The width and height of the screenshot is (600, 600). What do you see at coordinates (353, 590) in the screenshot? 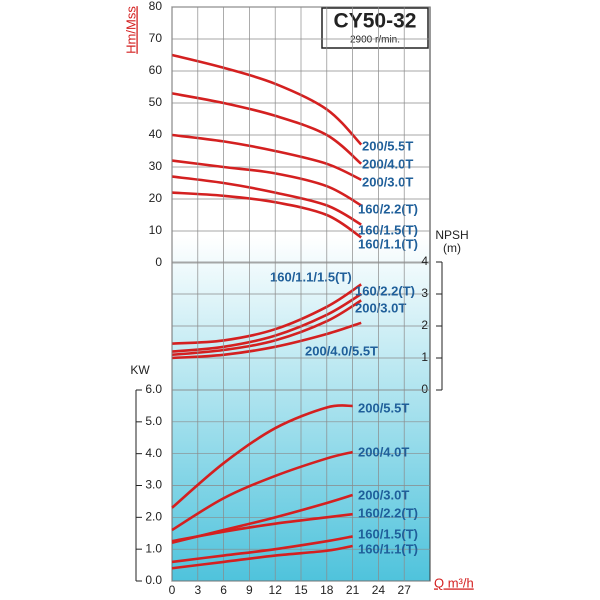
I see `x-tick-label: 21` at bounding box center [353, 590].